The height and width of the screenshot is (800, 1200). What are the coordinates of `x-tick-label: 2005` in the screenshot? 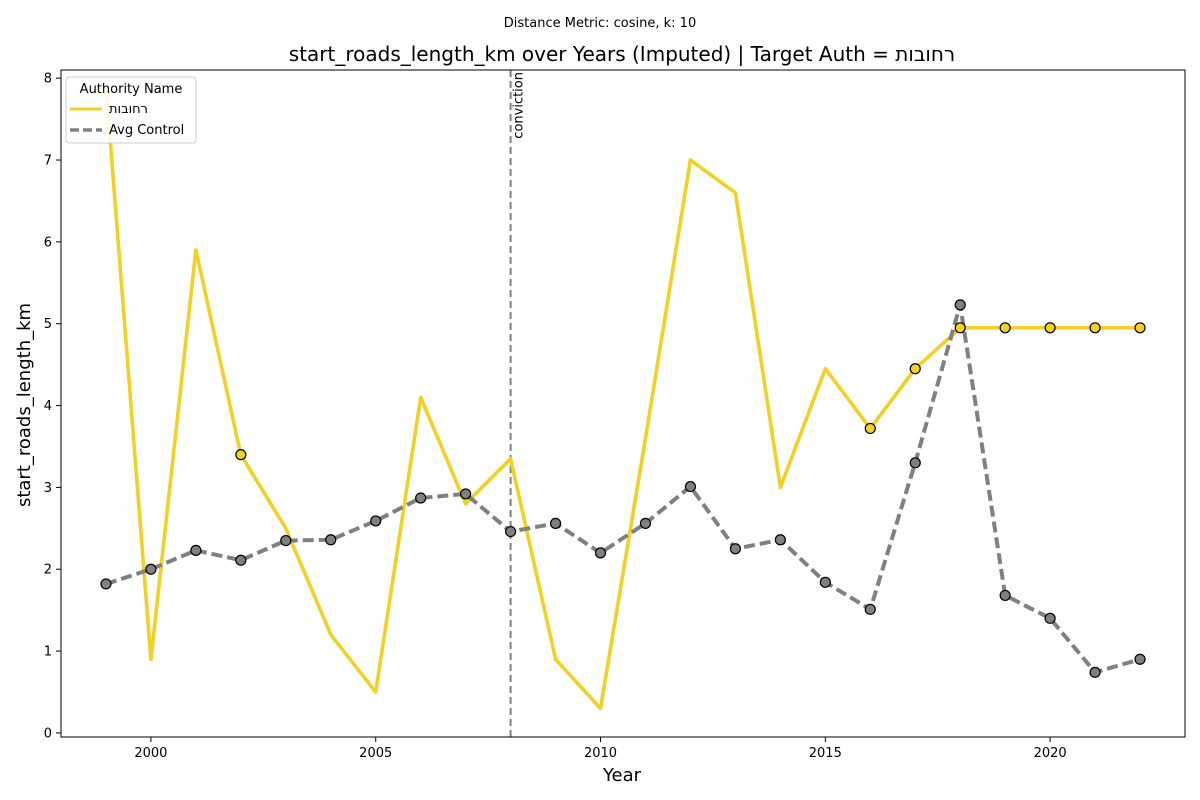 It's located at (375, 753).